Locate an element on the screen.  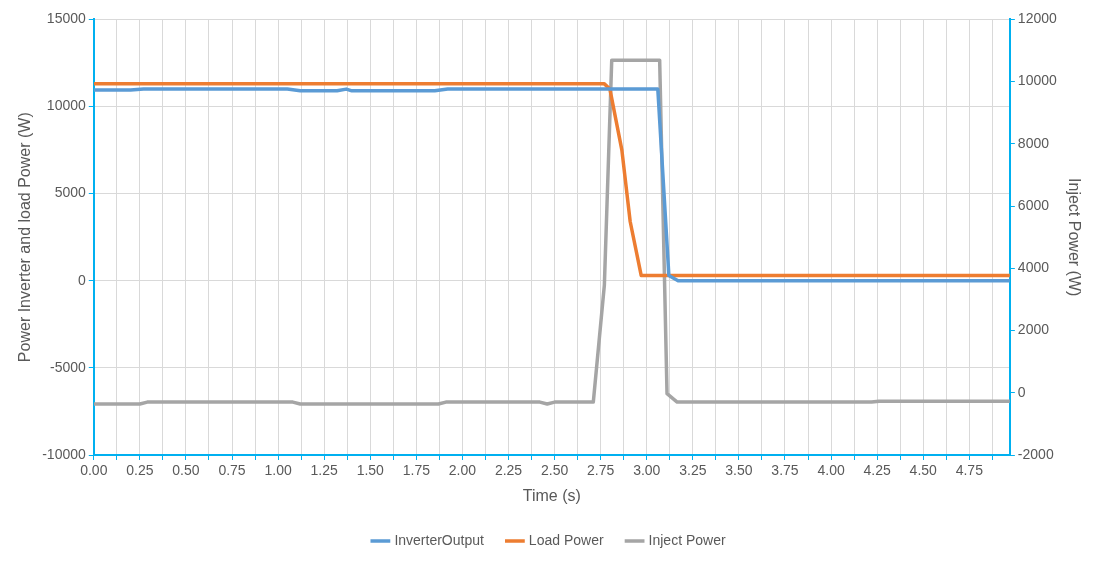
x-tick-label: 1.75 is located at coordinates (416, 470).